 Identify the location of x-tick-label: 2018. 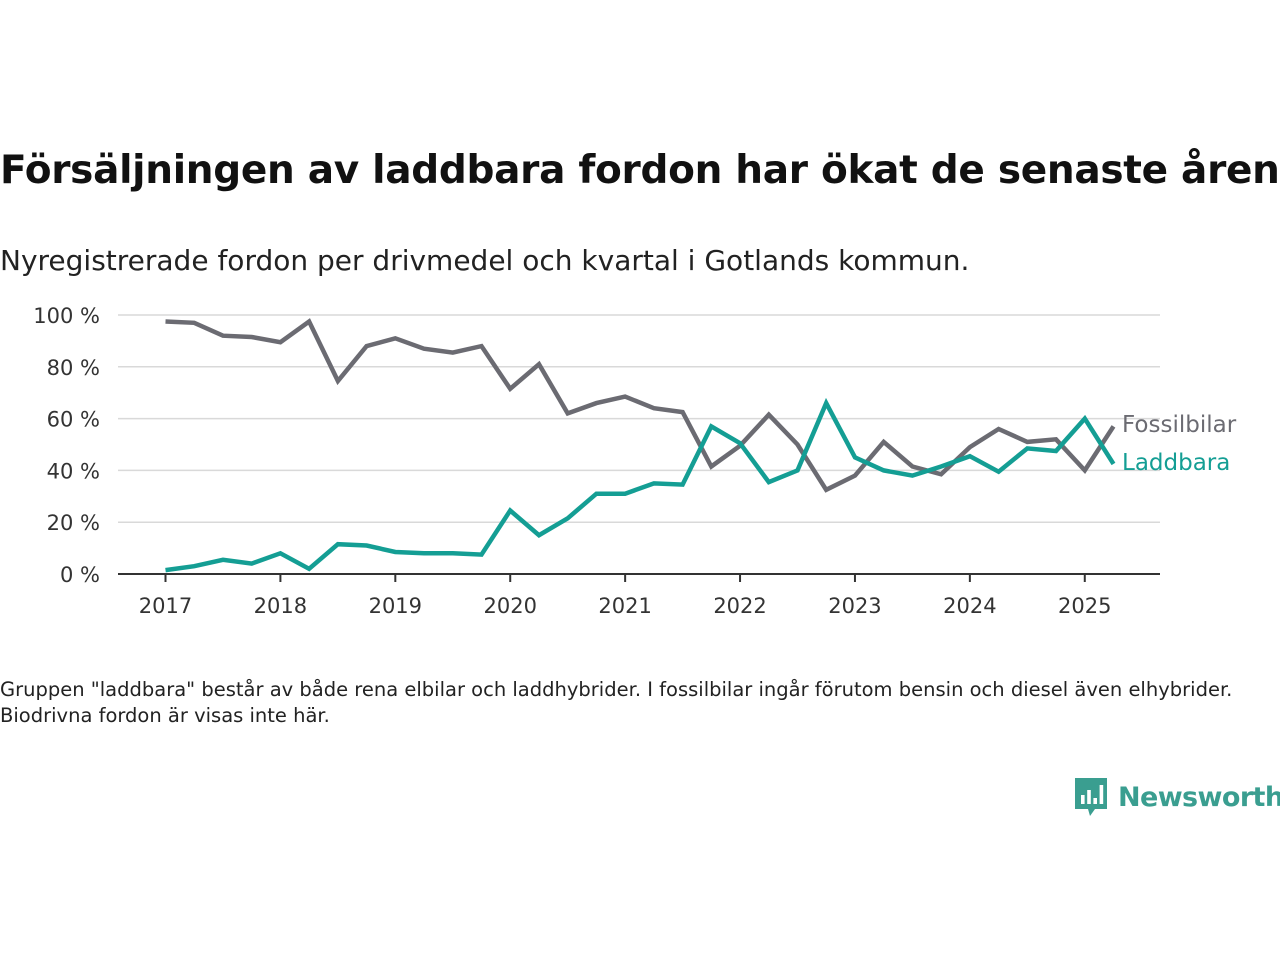
(280, 606).